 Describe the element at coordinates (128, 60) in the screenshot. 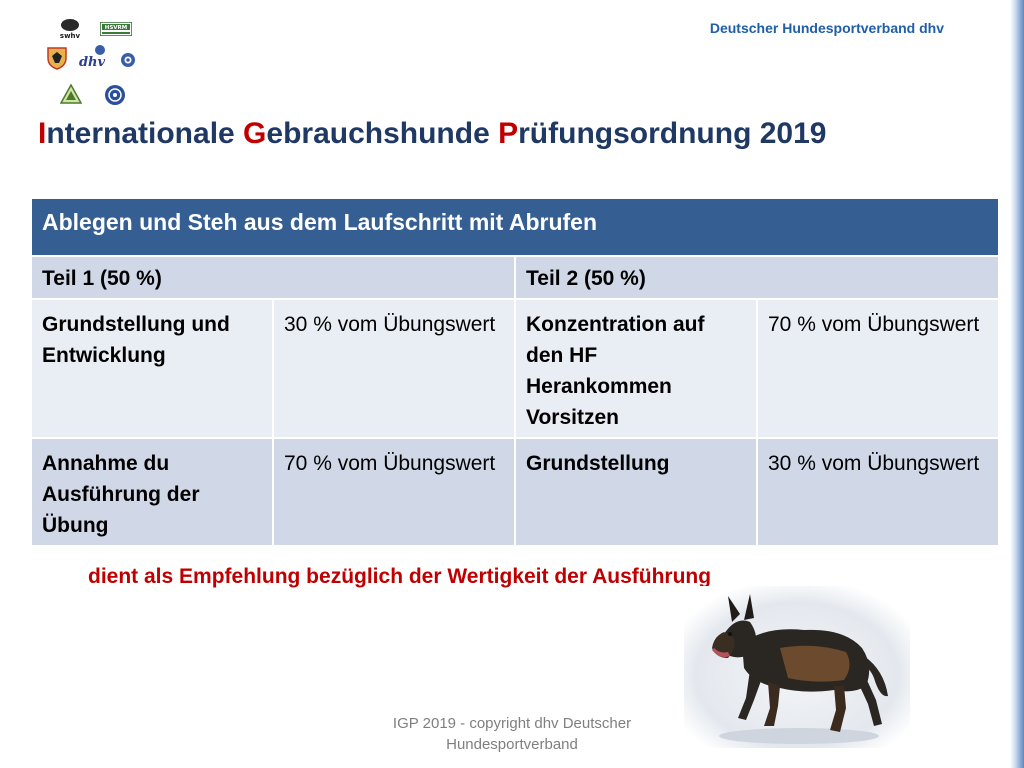

I see `emblem-logo` at that location.